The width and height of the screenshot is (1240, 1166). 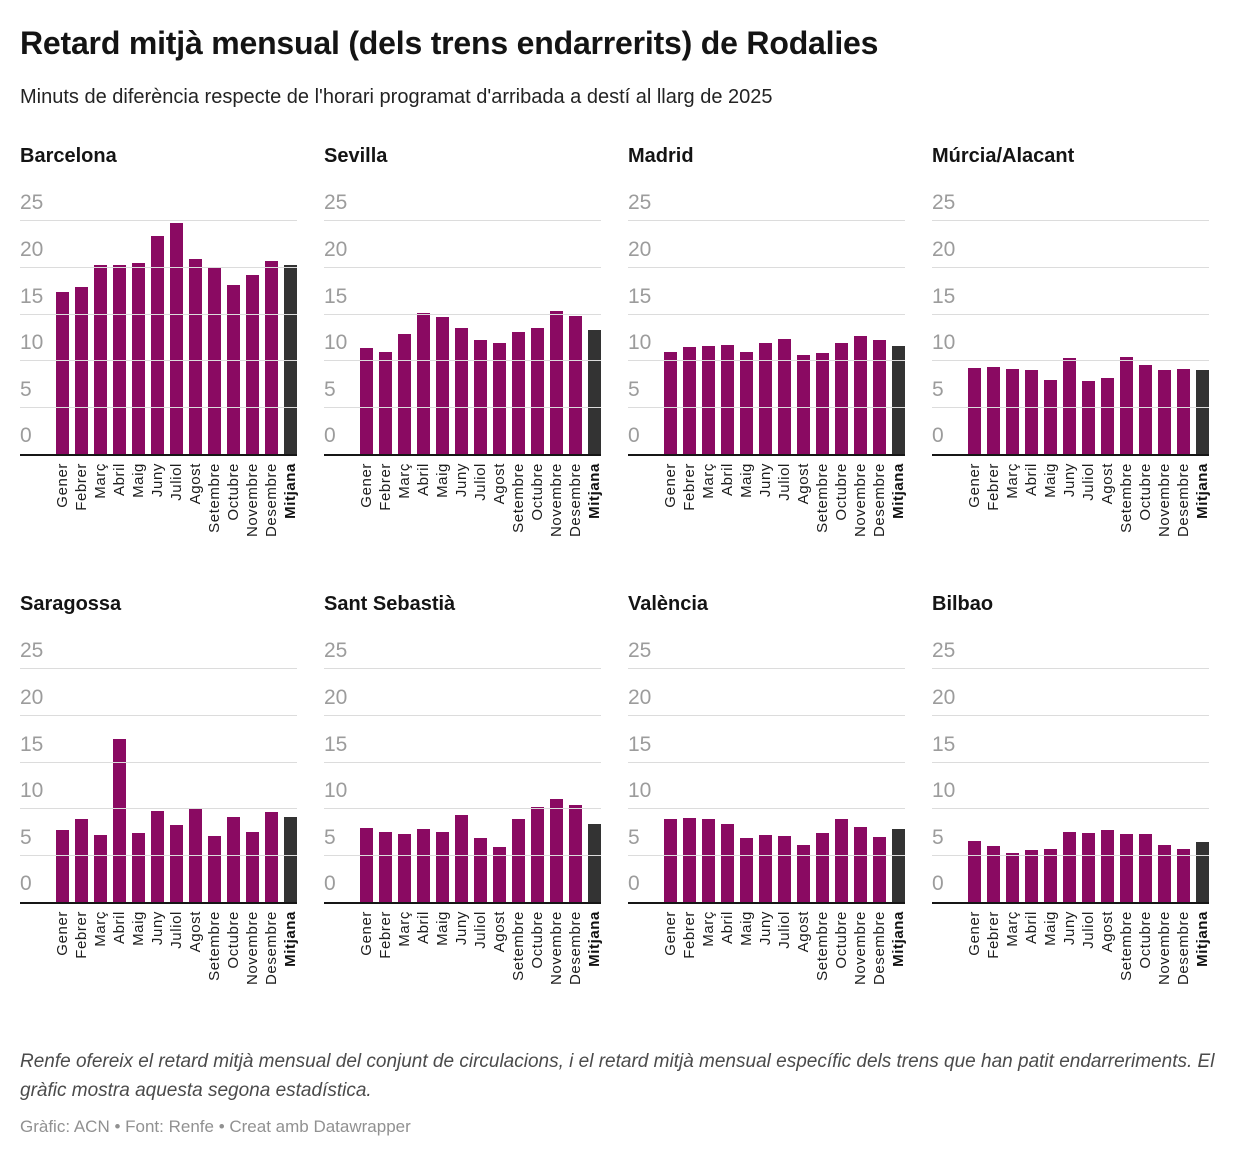 What do you see at coordinates (766, 809) in the screenshot?
I see `gridline-y10` at bounding box center [766, 809].